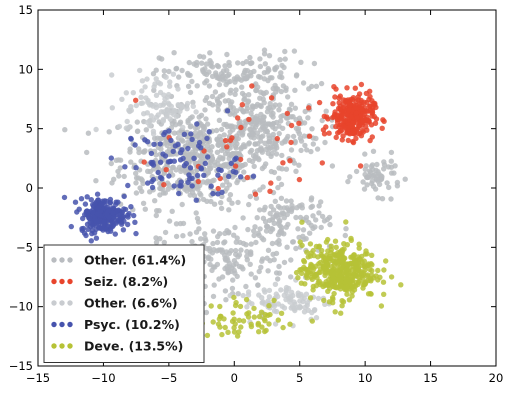  What do you see at coordinates (234, 378) in the screenshot?
I see `x-tick-label: 0` at bounding box center [234, 378].